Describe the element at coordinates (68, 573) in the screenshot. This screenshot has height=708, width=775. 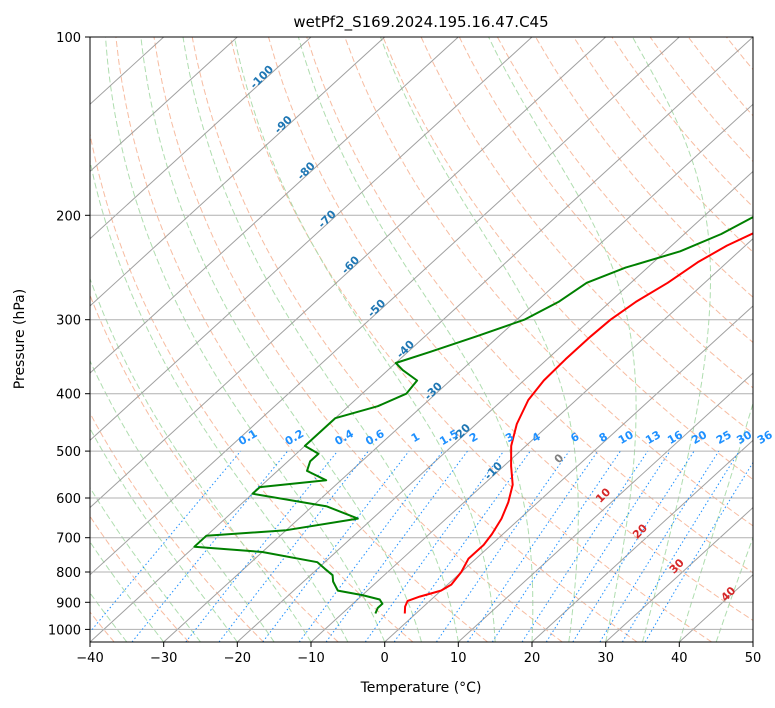
I see `y-tick-label: 800` at that location.